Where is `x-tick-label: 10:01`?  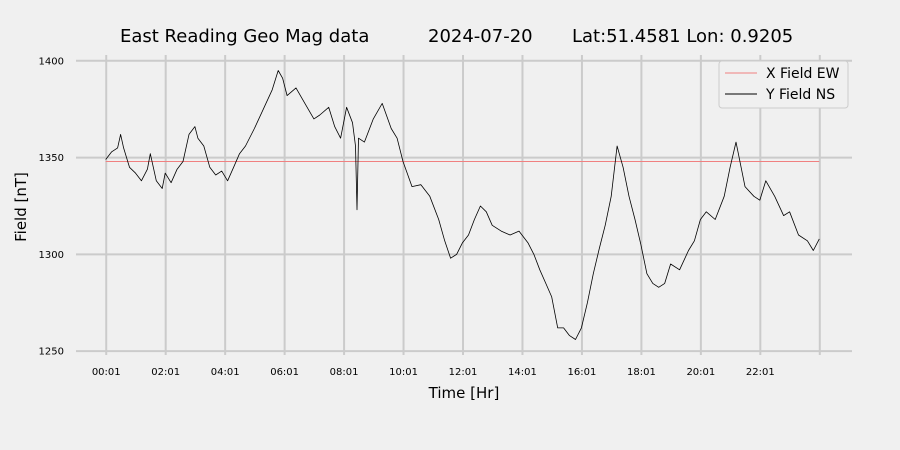
x-tick-label: 10:01 is located at coordinates (403, 372).